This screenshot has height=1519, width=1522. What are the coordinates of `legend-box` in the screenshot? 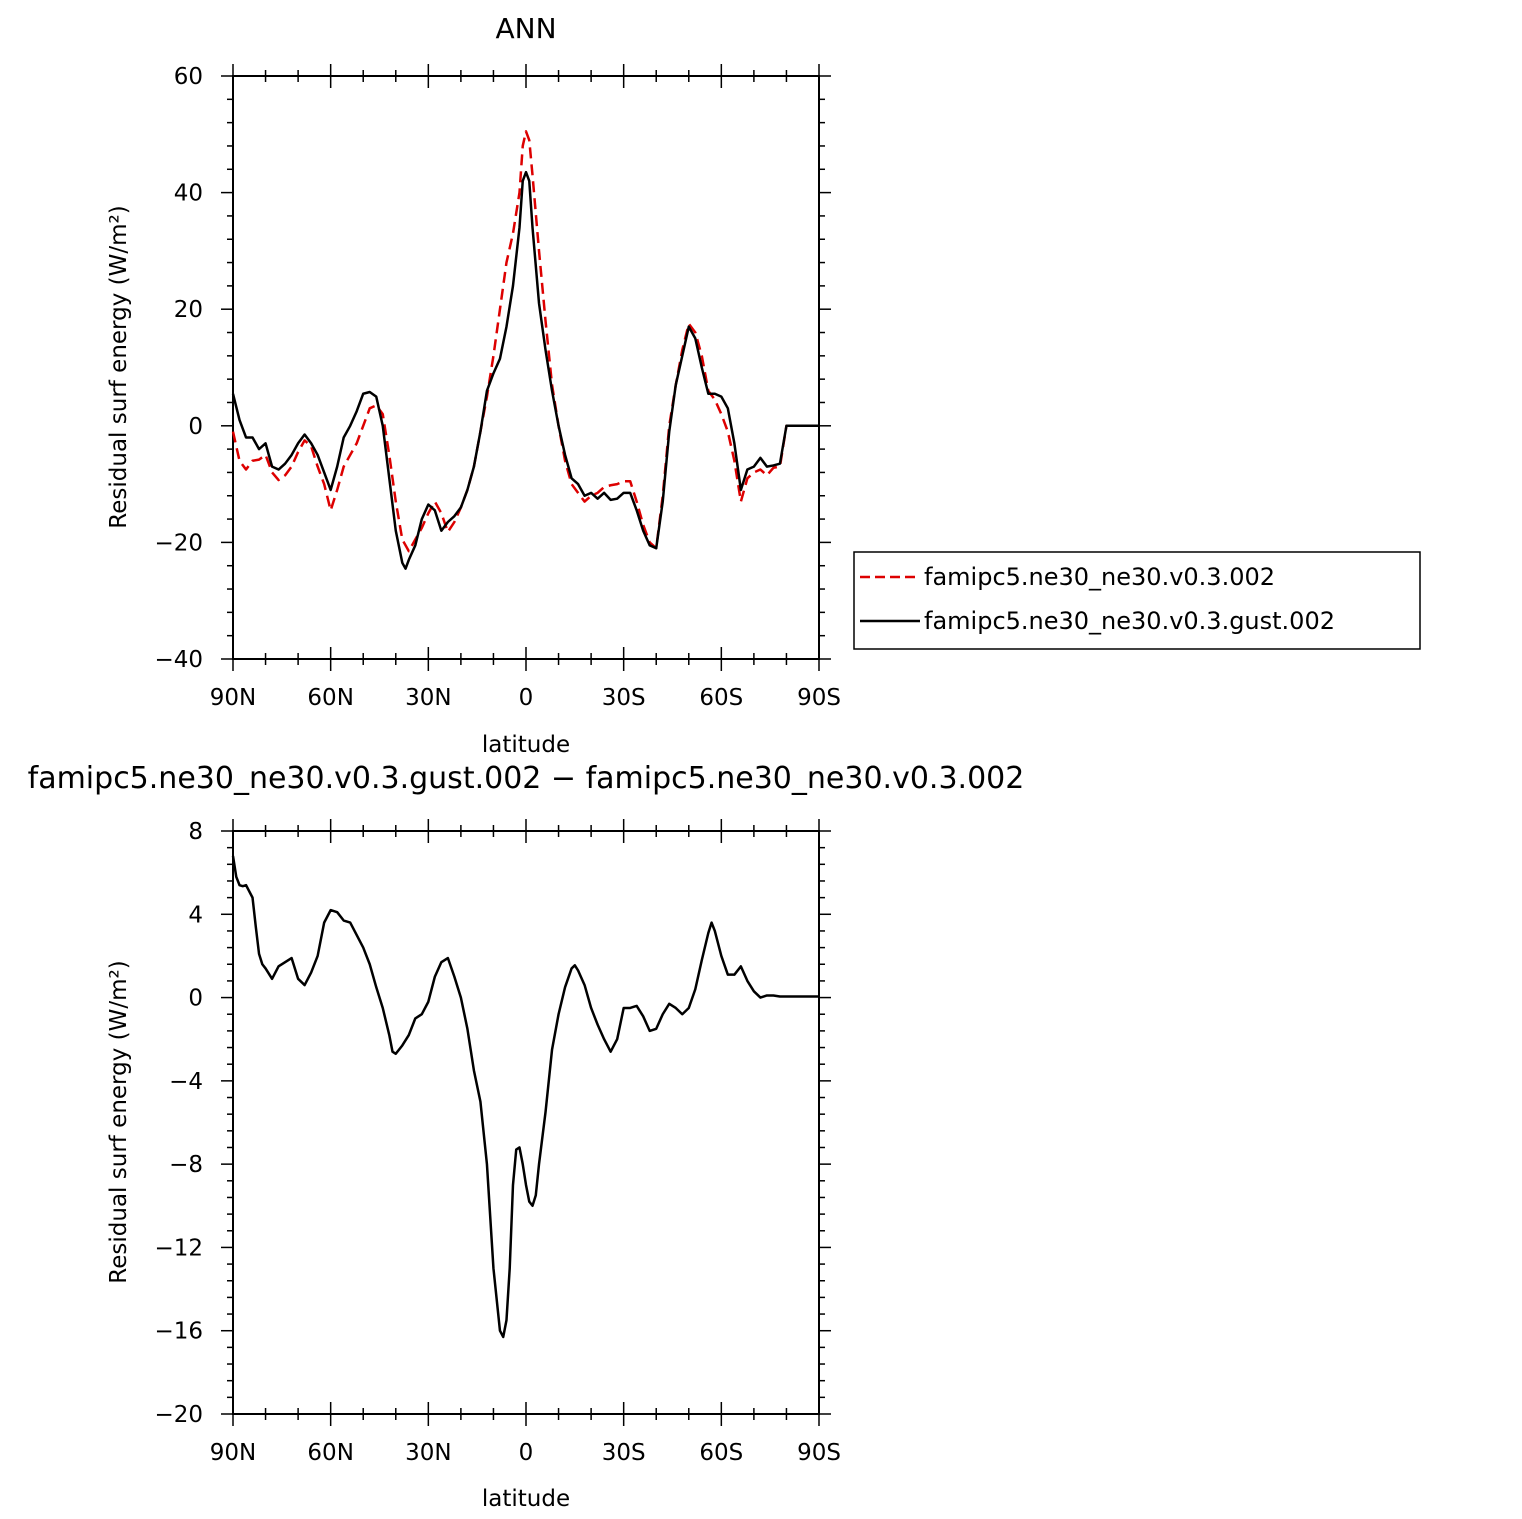 It's located at (1137, 600).